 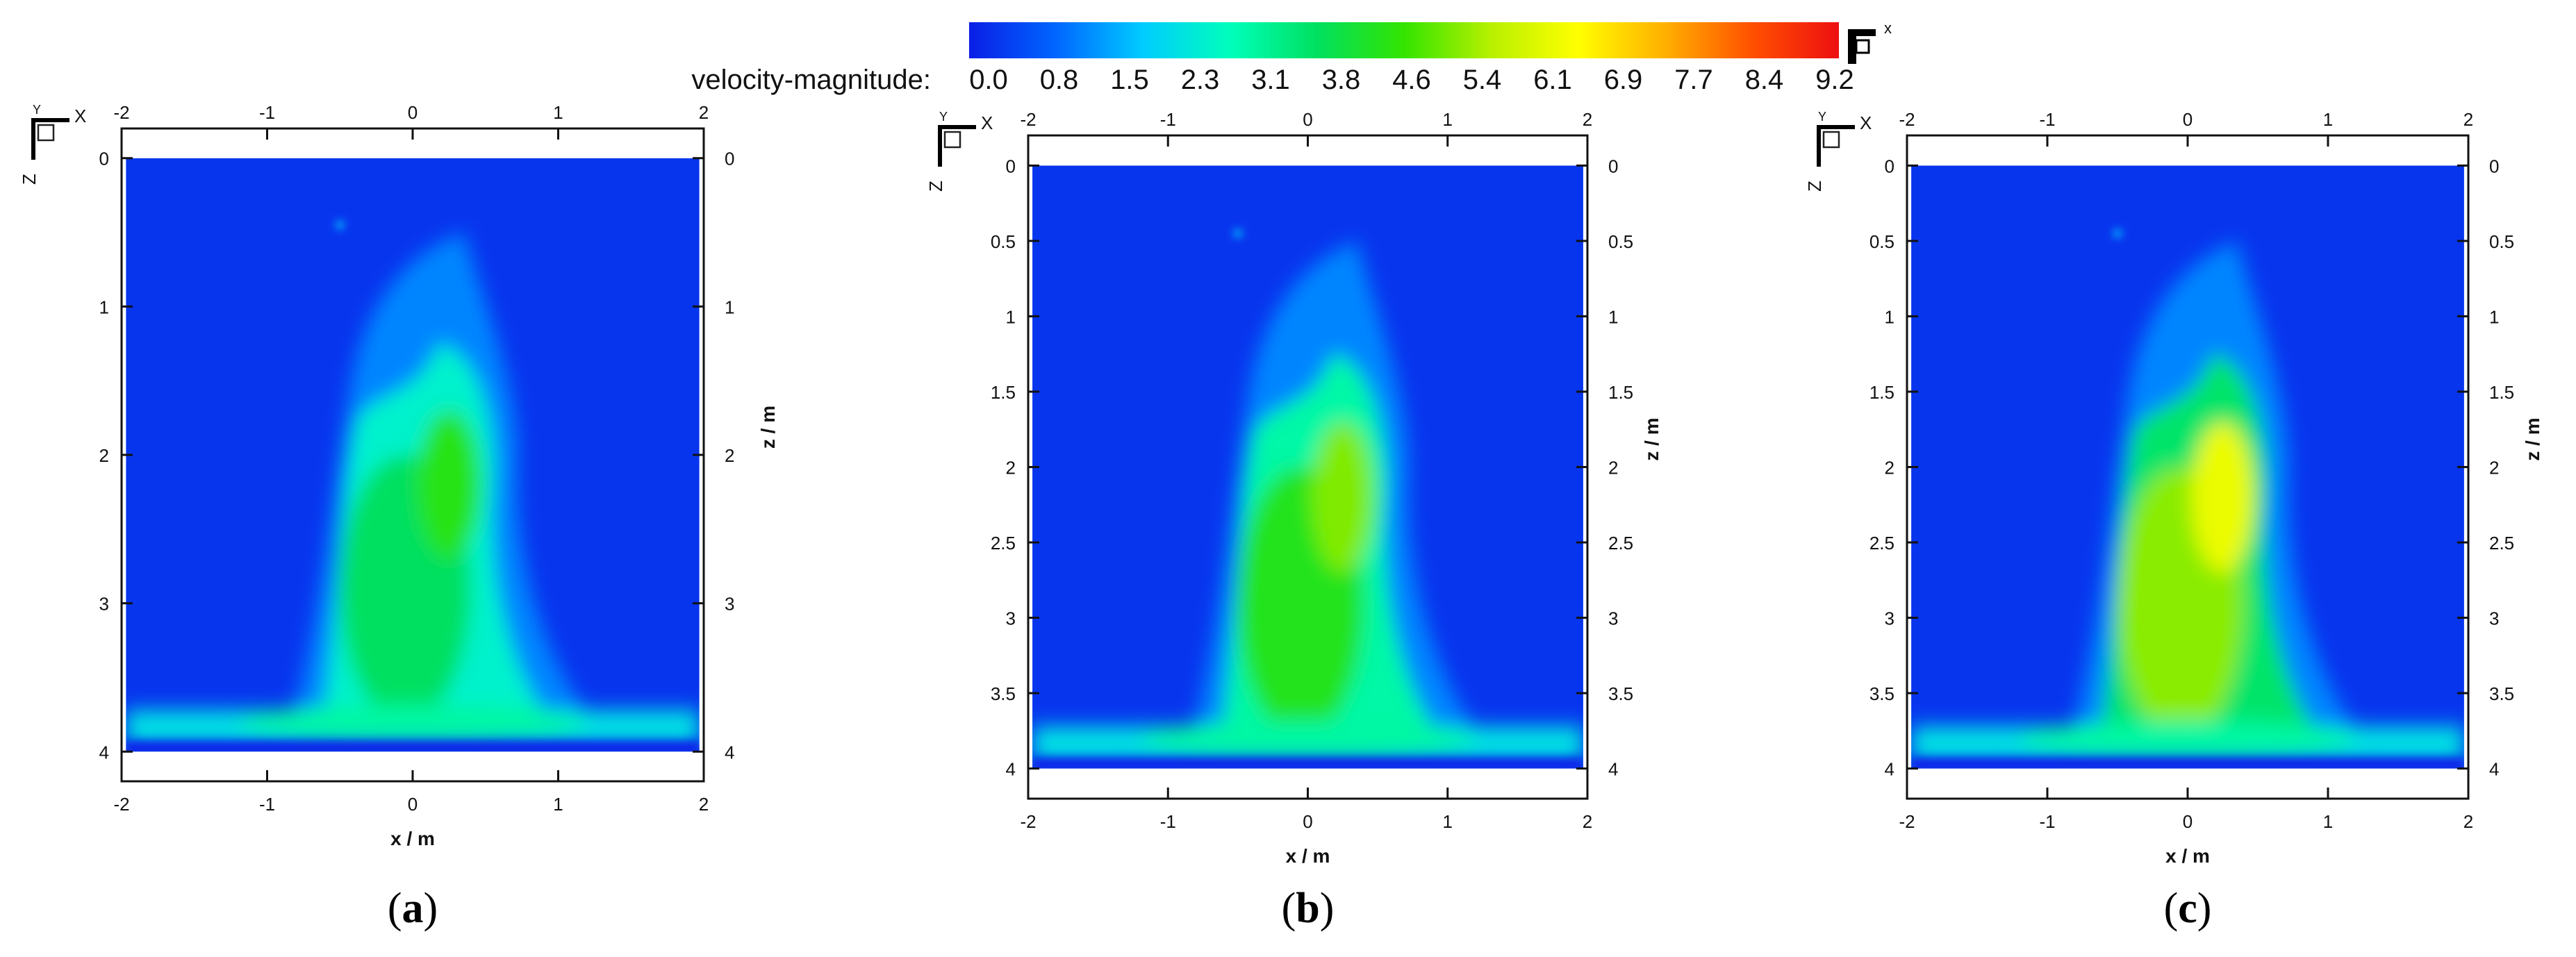 I want to click on panel-caption: (c), so click(x=2188, y=908).